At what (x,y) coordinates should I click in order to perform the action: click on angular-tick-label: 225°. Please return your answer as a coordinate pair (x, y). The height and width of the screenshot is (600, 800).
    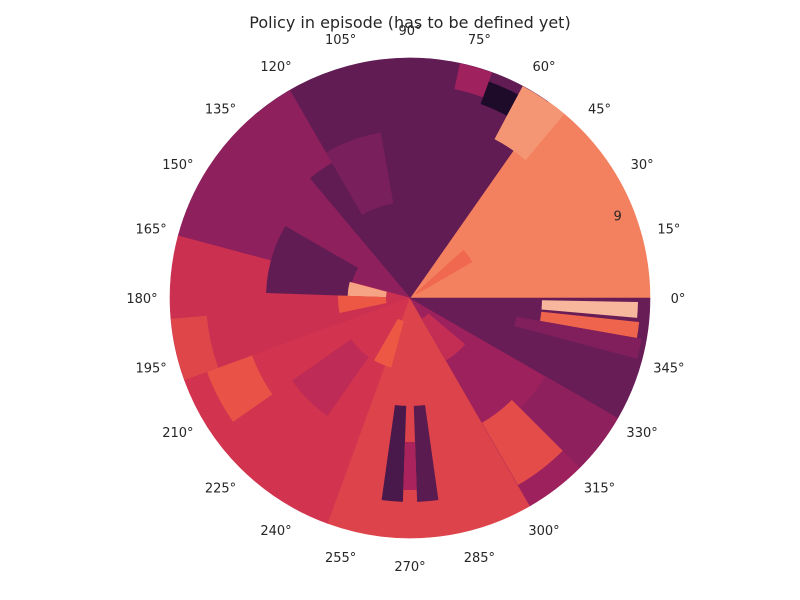
    Looking at the image, I should click on (220, 489).